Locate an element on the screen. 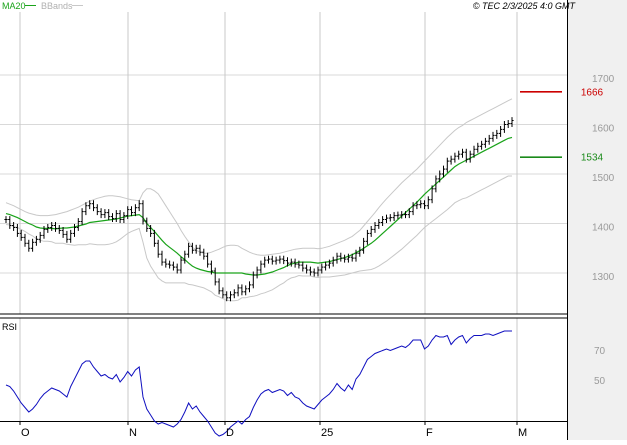  level-label-1666: 1666 is located at coordinates (592, 92).